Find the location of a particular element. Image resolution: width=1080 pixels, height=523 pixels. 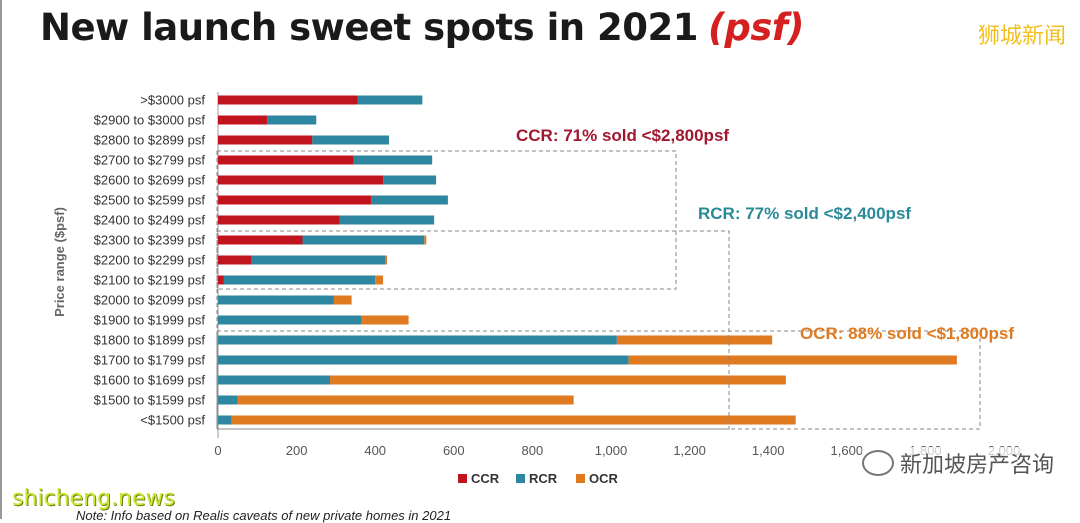

legend-label-ccr: CCR is located at coordinates (485, 478).